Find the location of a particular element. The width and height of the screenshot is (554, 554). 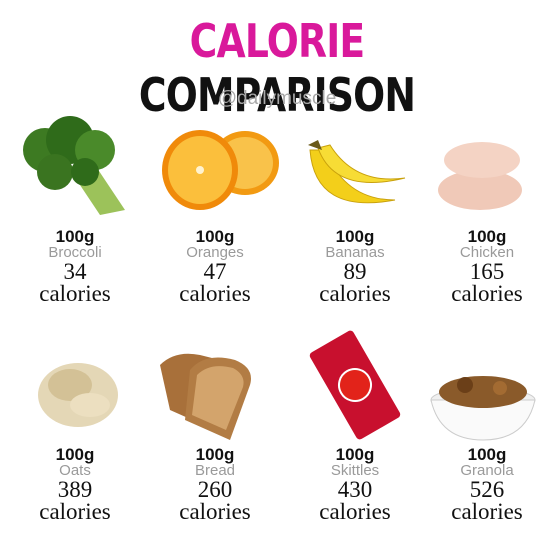

food-item: 100g Broccoli 34 calories is located at coordinates (75, 266).